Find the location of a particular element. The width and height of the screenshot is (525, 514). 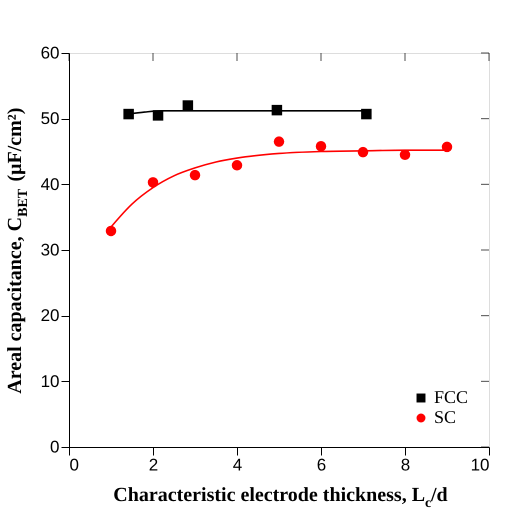

y-axis-title: Areal capacitance, CBET (μF/cm²) is located at coordinates (17, 251).